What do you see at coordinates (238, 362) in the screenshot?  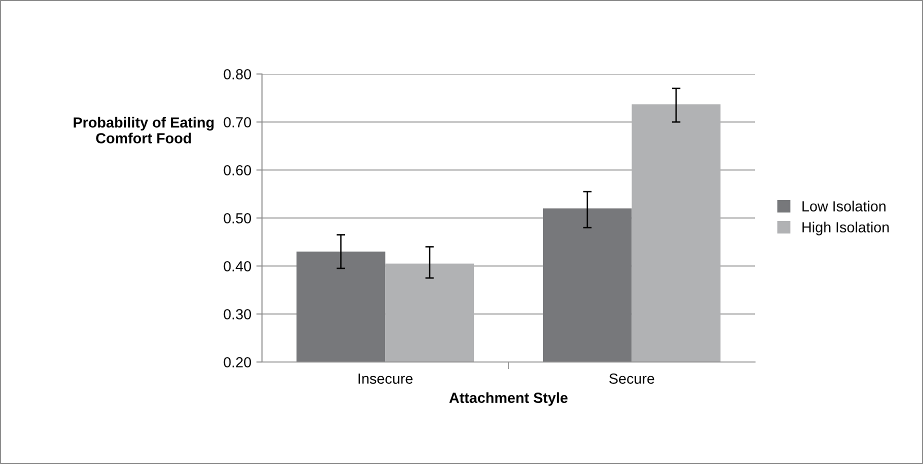 I see `y-tick-label: 0.20` at bounding box center [238, 362].